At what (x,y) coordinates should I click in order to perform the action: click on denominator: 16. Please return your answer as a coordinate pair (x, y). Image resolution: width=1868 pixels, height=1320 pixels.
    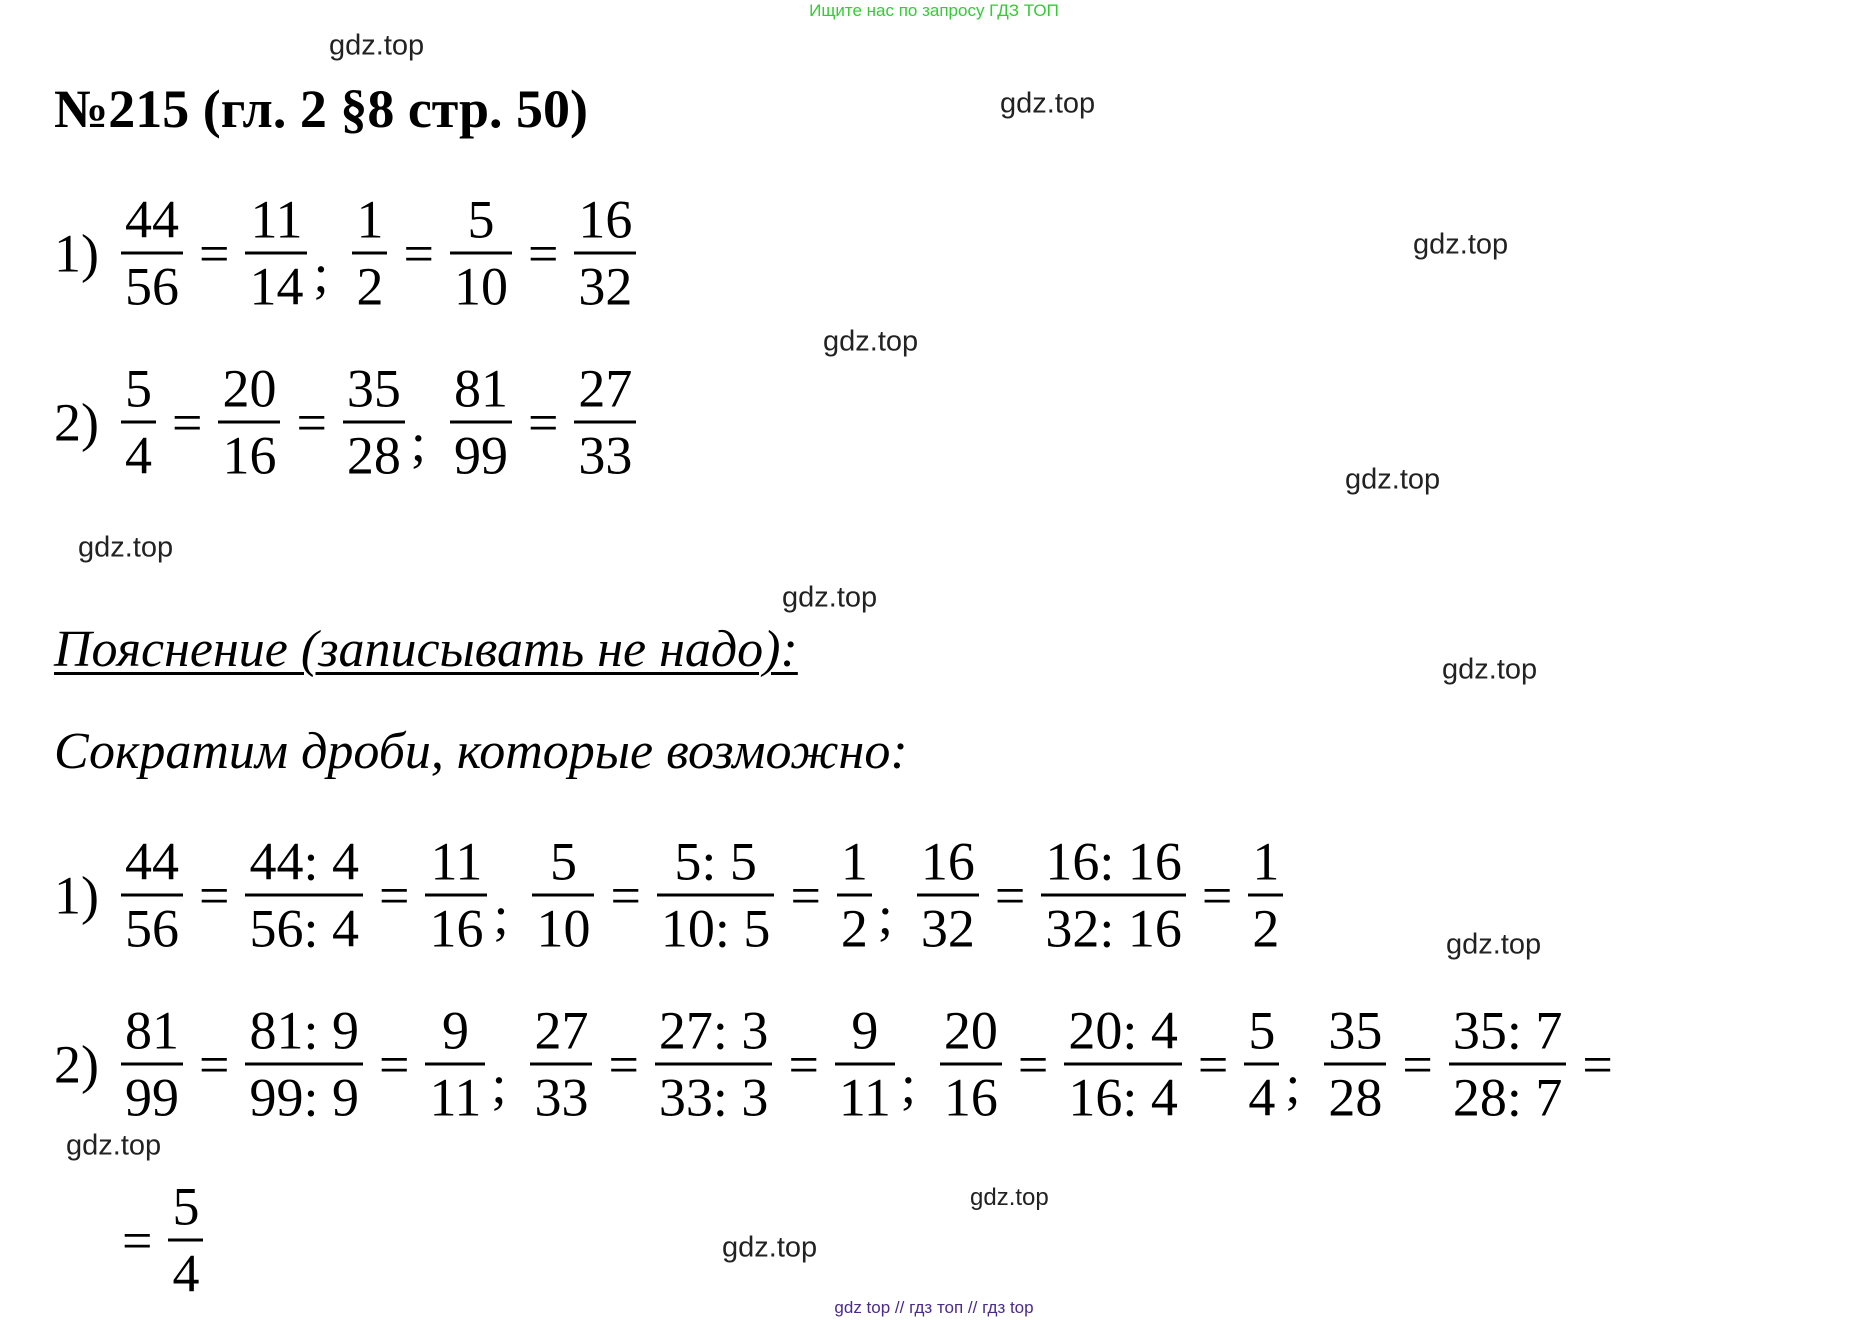
    Looking at the image, I should click on (249, 455).